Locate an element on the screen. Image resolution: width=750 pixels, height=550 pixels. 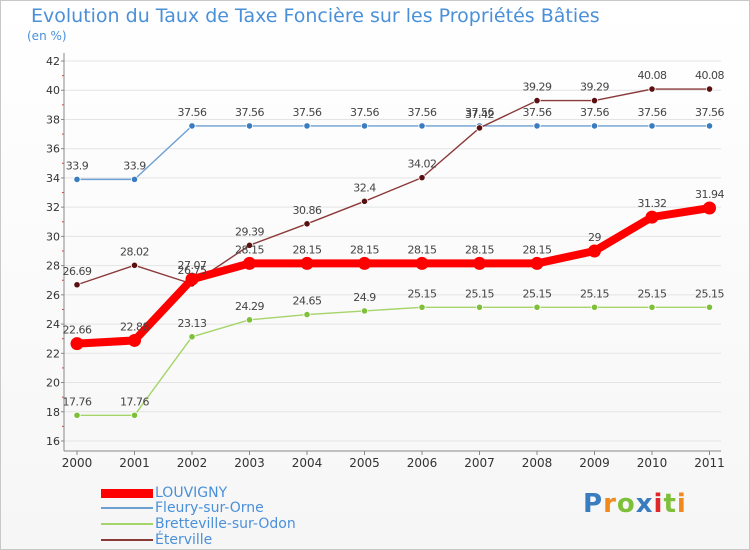
legend-item-fleury-sur-orne: Fleury-sur-Orne is located at coordinates (182, 508).